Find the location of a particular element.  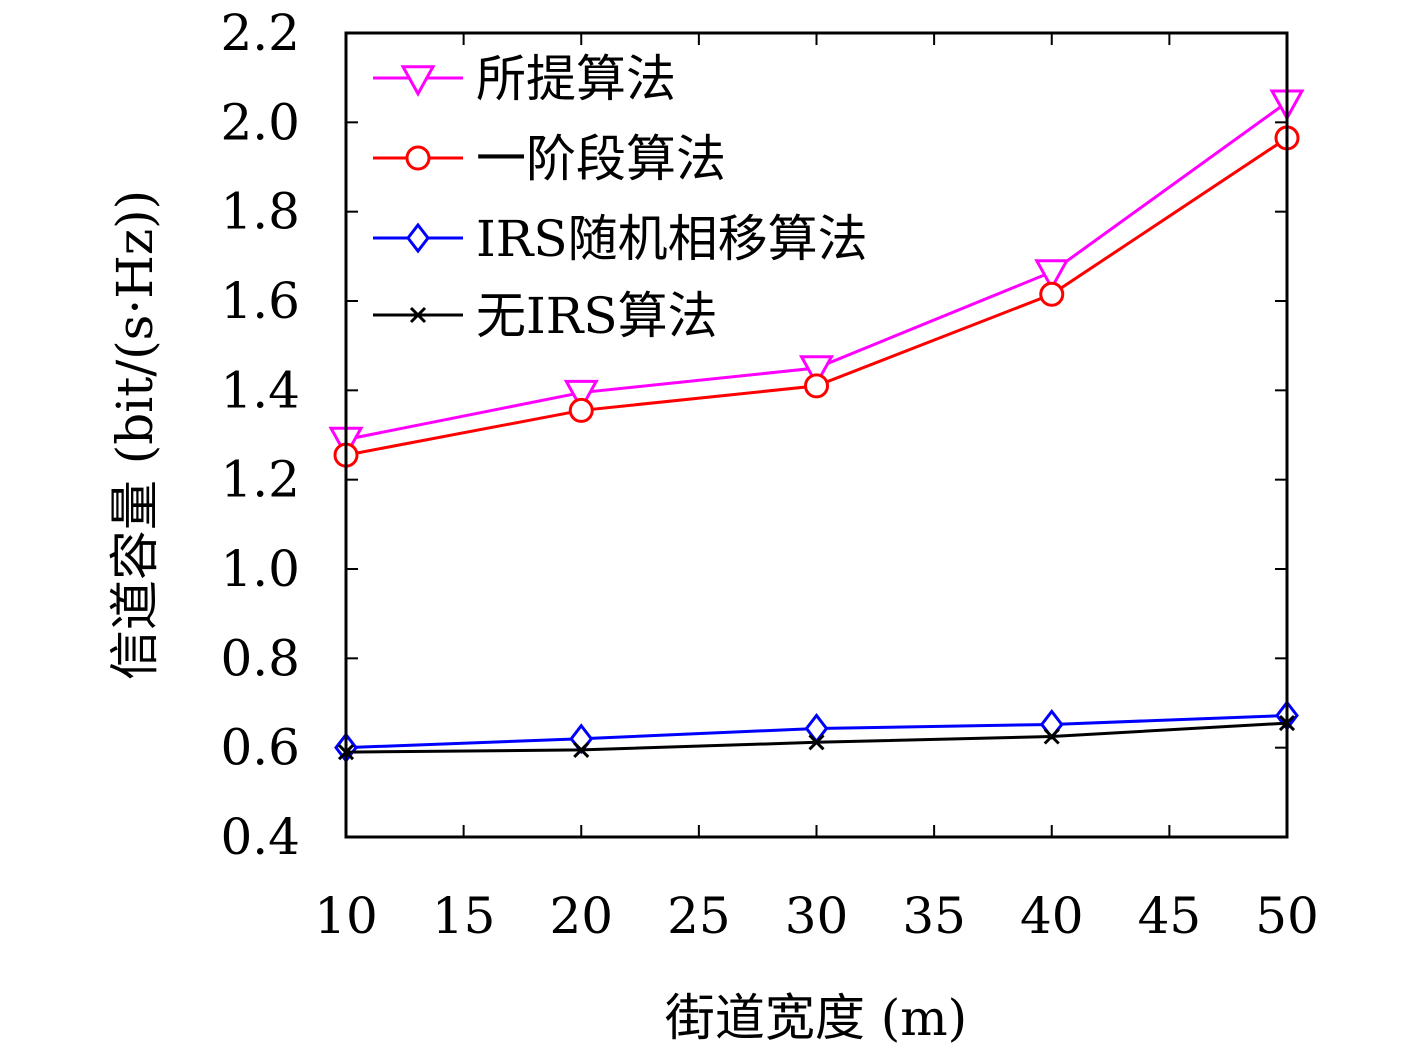

series-3-point-2-stroke-b is located at coordinates (816, 742).